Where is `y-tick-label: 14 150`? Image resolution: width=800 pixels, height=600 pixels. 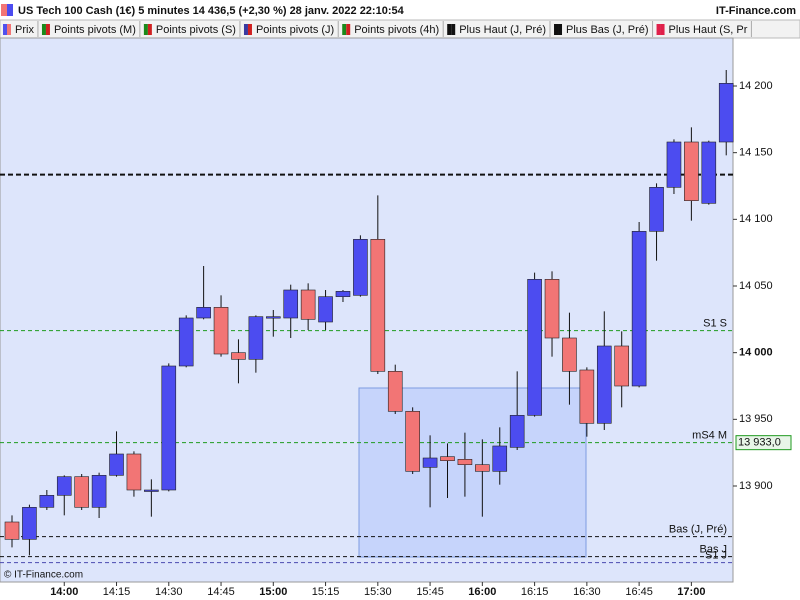 y-tick-label: 14 150 is located at coordinates (756, 153).